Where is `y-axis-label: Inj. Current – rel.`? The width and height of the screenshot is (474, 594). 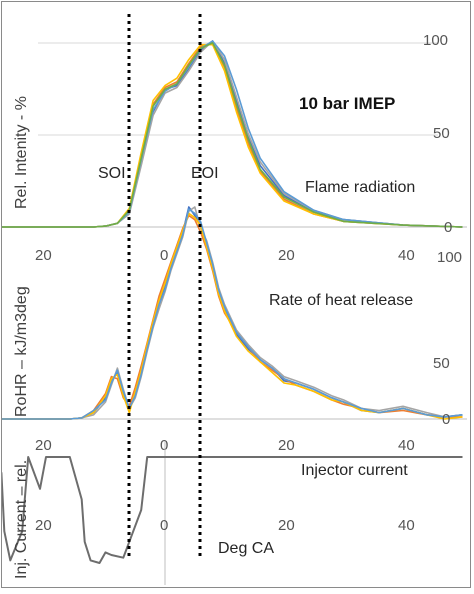
y-axis-label: Inj. Current – rel. is located at coordinates (21, 519).